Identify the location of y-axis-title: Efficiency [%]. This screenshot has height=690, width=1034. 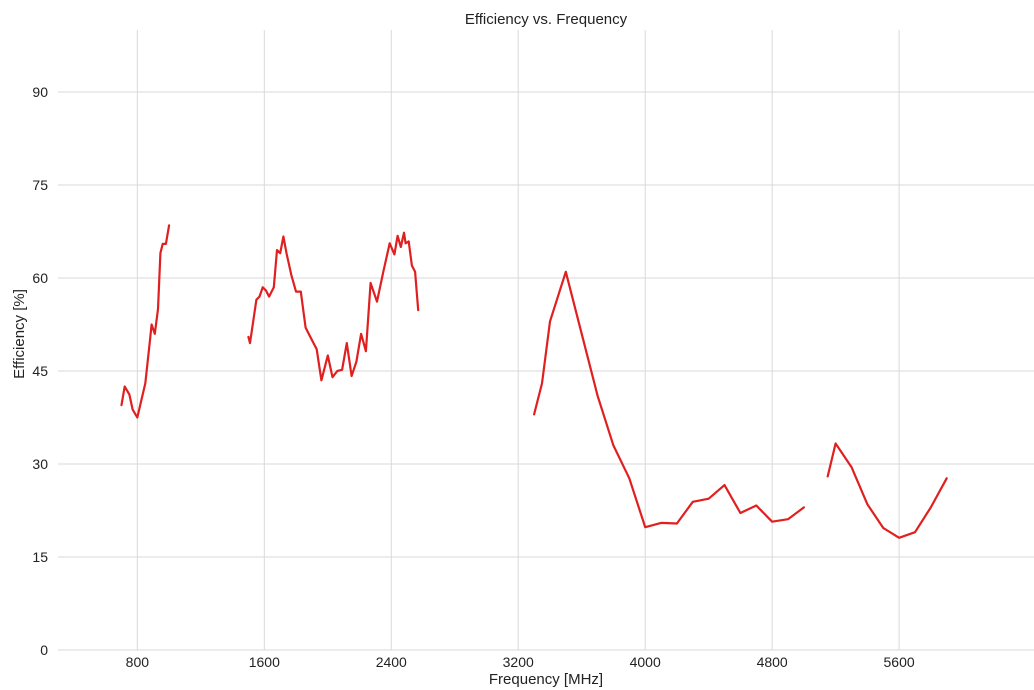
(19, 334).